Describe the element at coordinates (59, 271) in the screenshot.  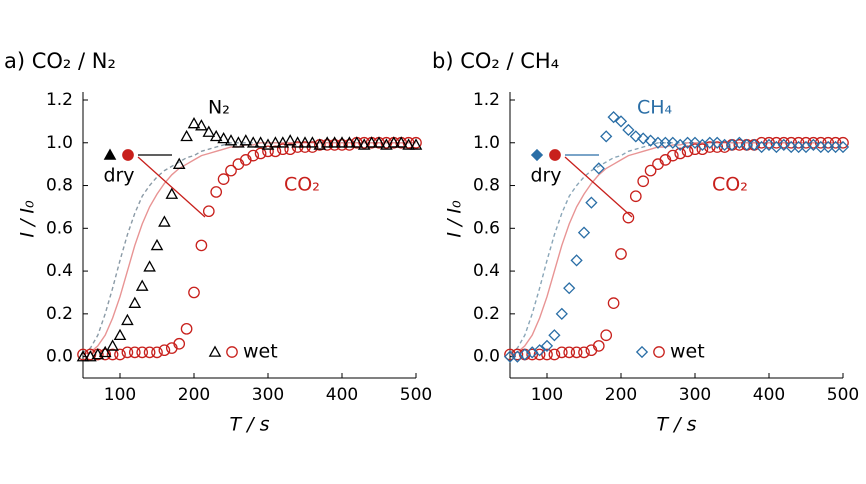
I see `y-tick-label: 0.4` at that location.